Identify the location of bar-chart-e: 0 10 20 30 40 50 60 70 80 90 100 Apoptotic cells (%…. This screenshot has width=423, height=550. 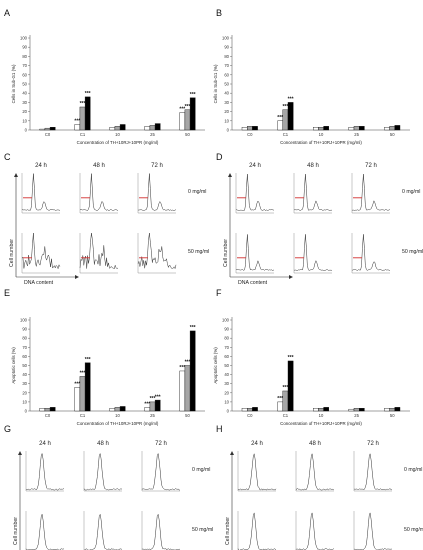
(108, 371).